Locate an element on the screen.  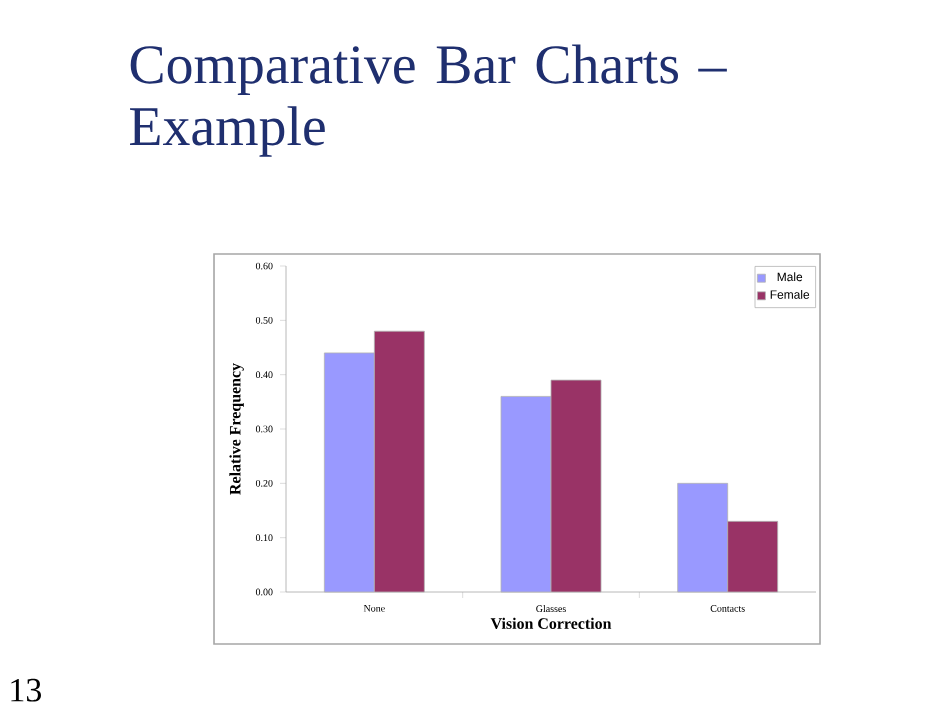
chart-title: Comparative Bar Charts – Example is located at coordinates (428, 100).